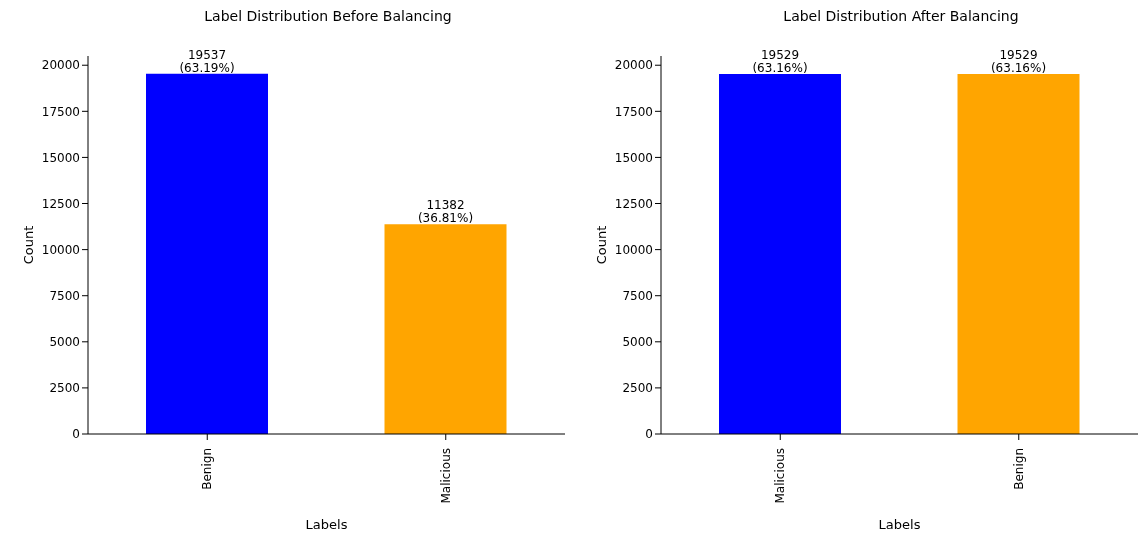 This screenshot has width=1147, height=539. What do you see at coordinates (328, 16) in the screenshot?
I see `chart-title: Label Distribution Before Balancing` at bounding box center [328, 16].